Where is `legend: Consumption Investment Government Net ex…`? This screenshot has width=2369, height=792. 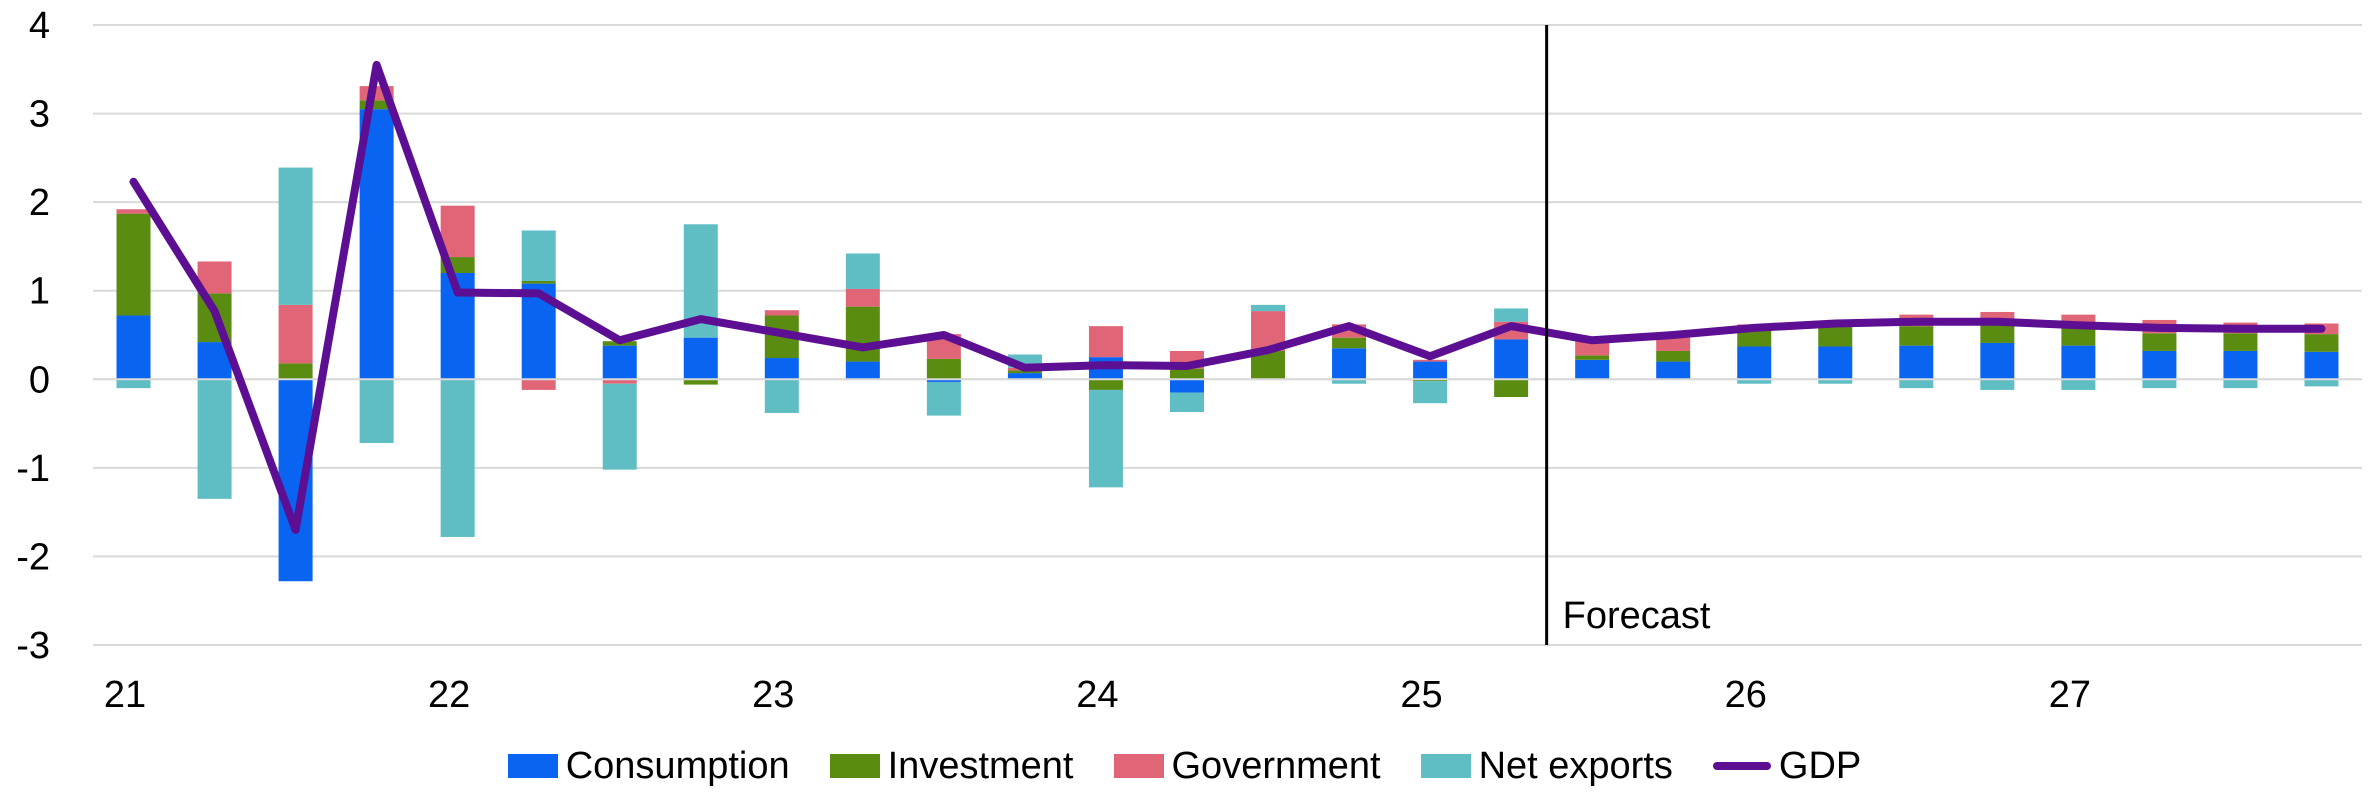 legend: Consumption Investment Government Net ex… is located at coordinates (1184, 766).